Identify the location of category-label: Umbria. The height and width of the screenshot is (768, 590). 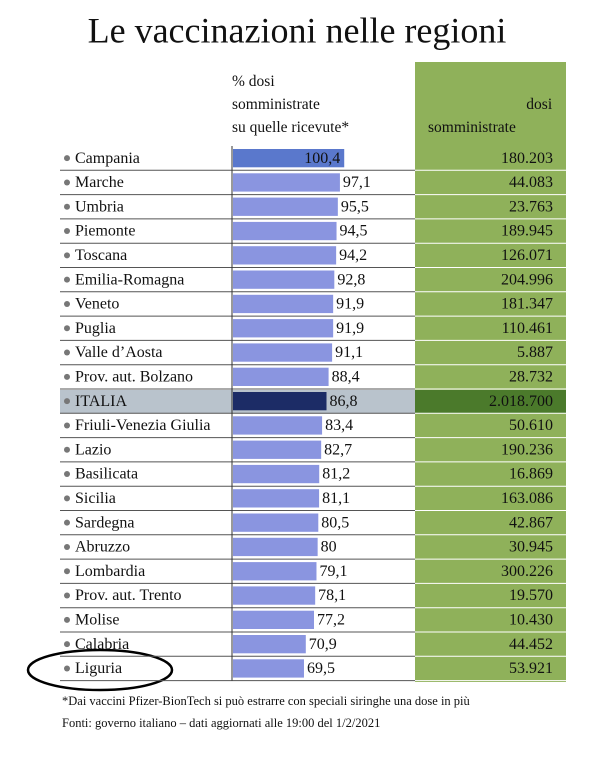
(99, 206).